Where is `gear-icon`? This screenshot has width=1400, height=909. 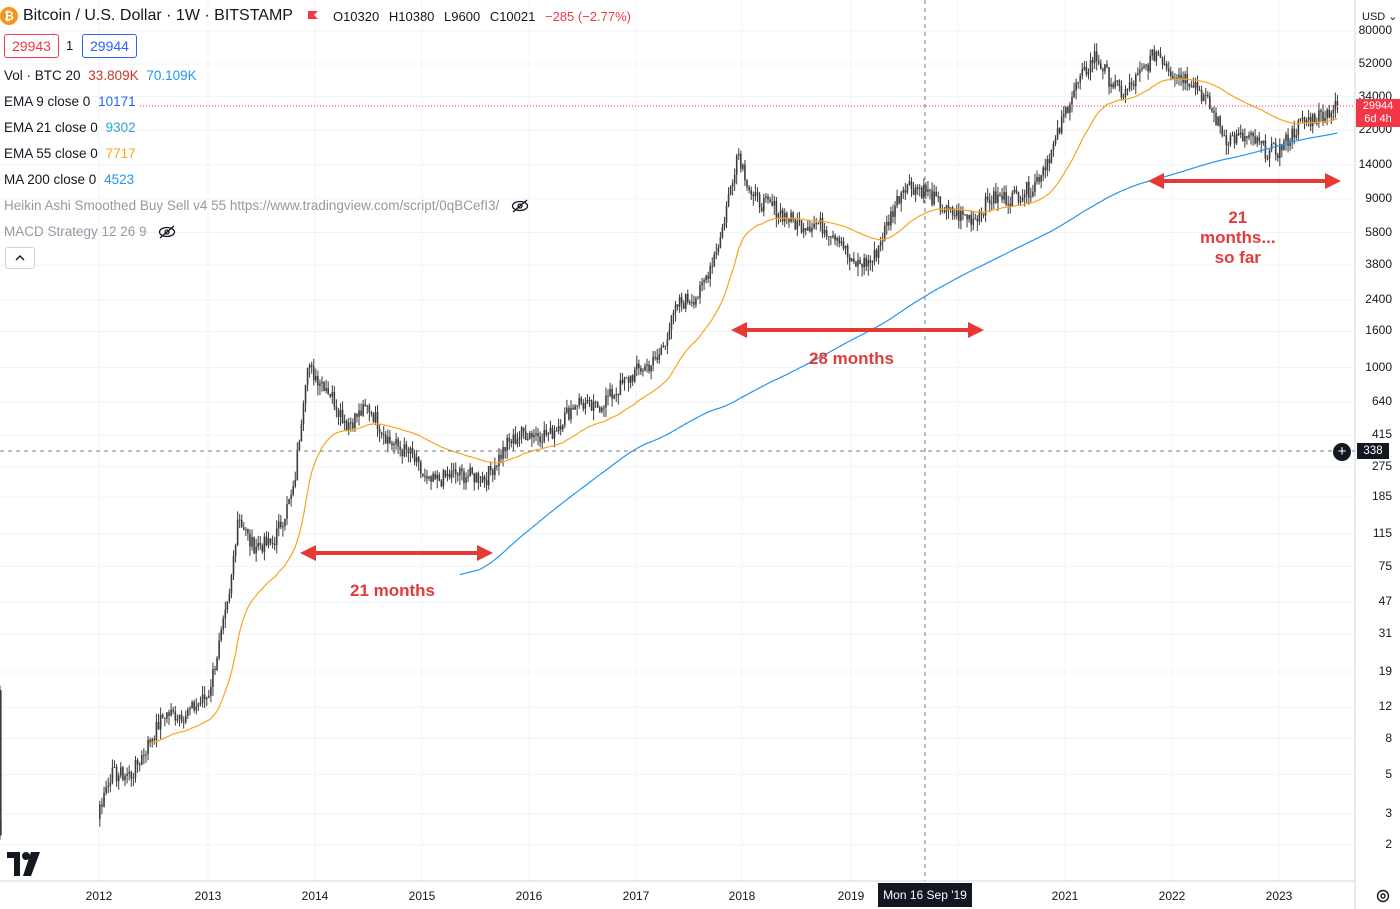 gear-icon is located at coordinates (1383, 896).